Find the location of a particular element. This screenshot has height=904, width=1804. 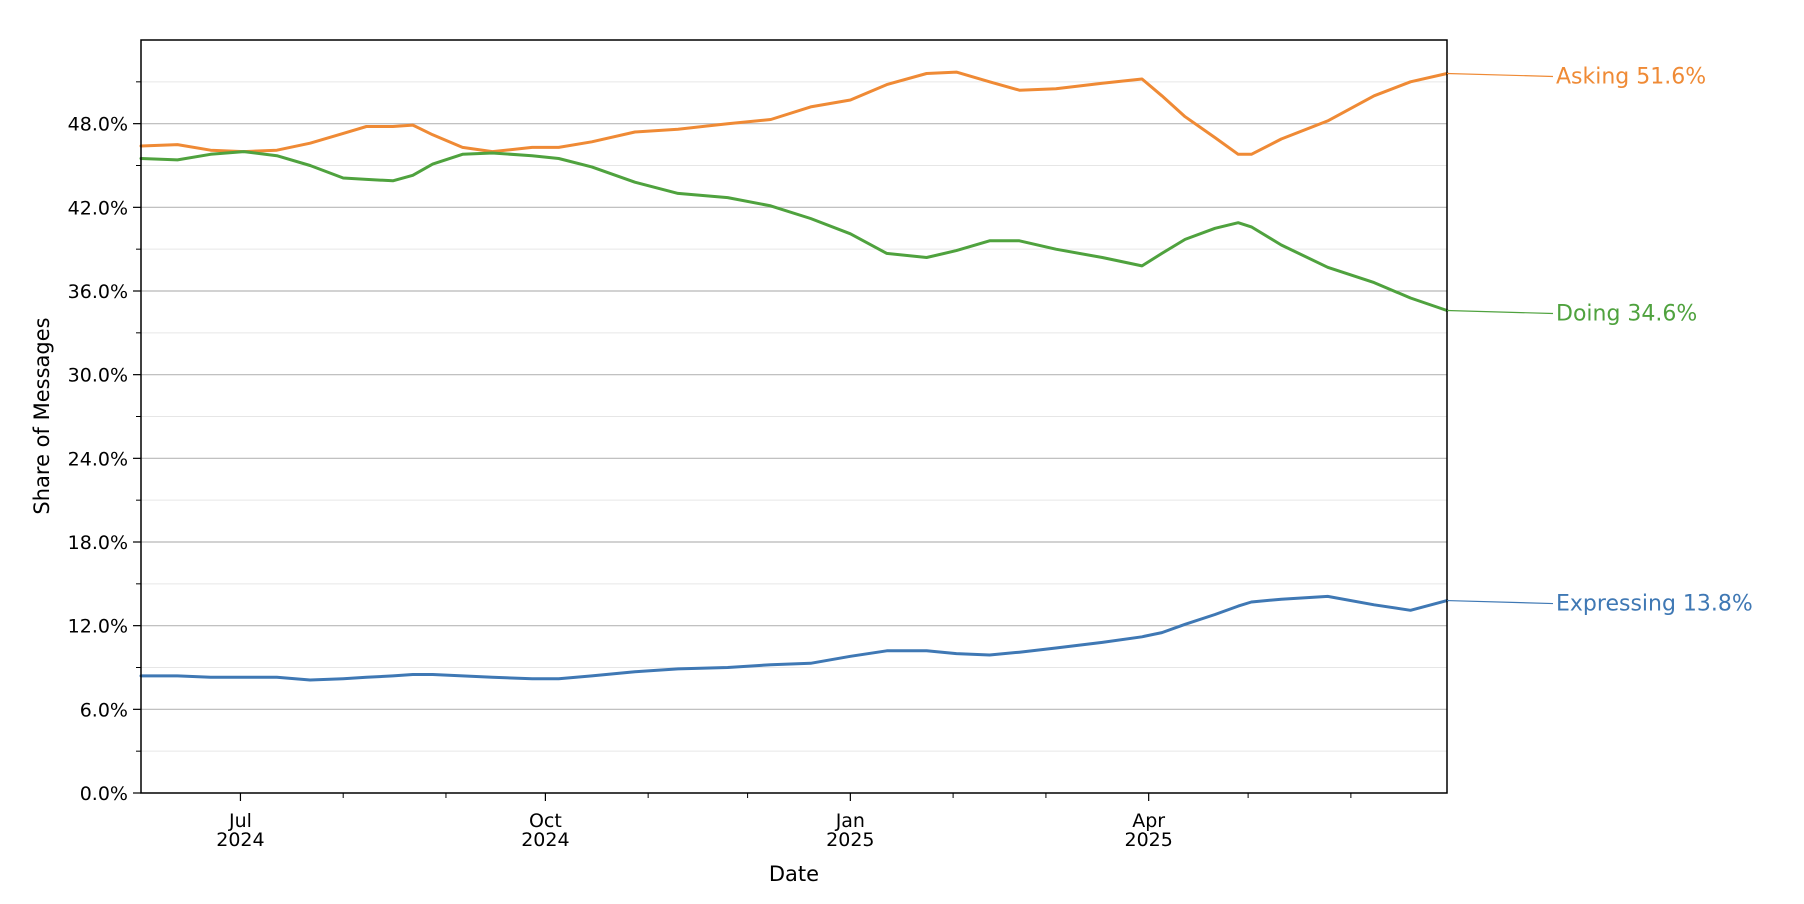

series-line-asking is located at coordinates (794, 113).